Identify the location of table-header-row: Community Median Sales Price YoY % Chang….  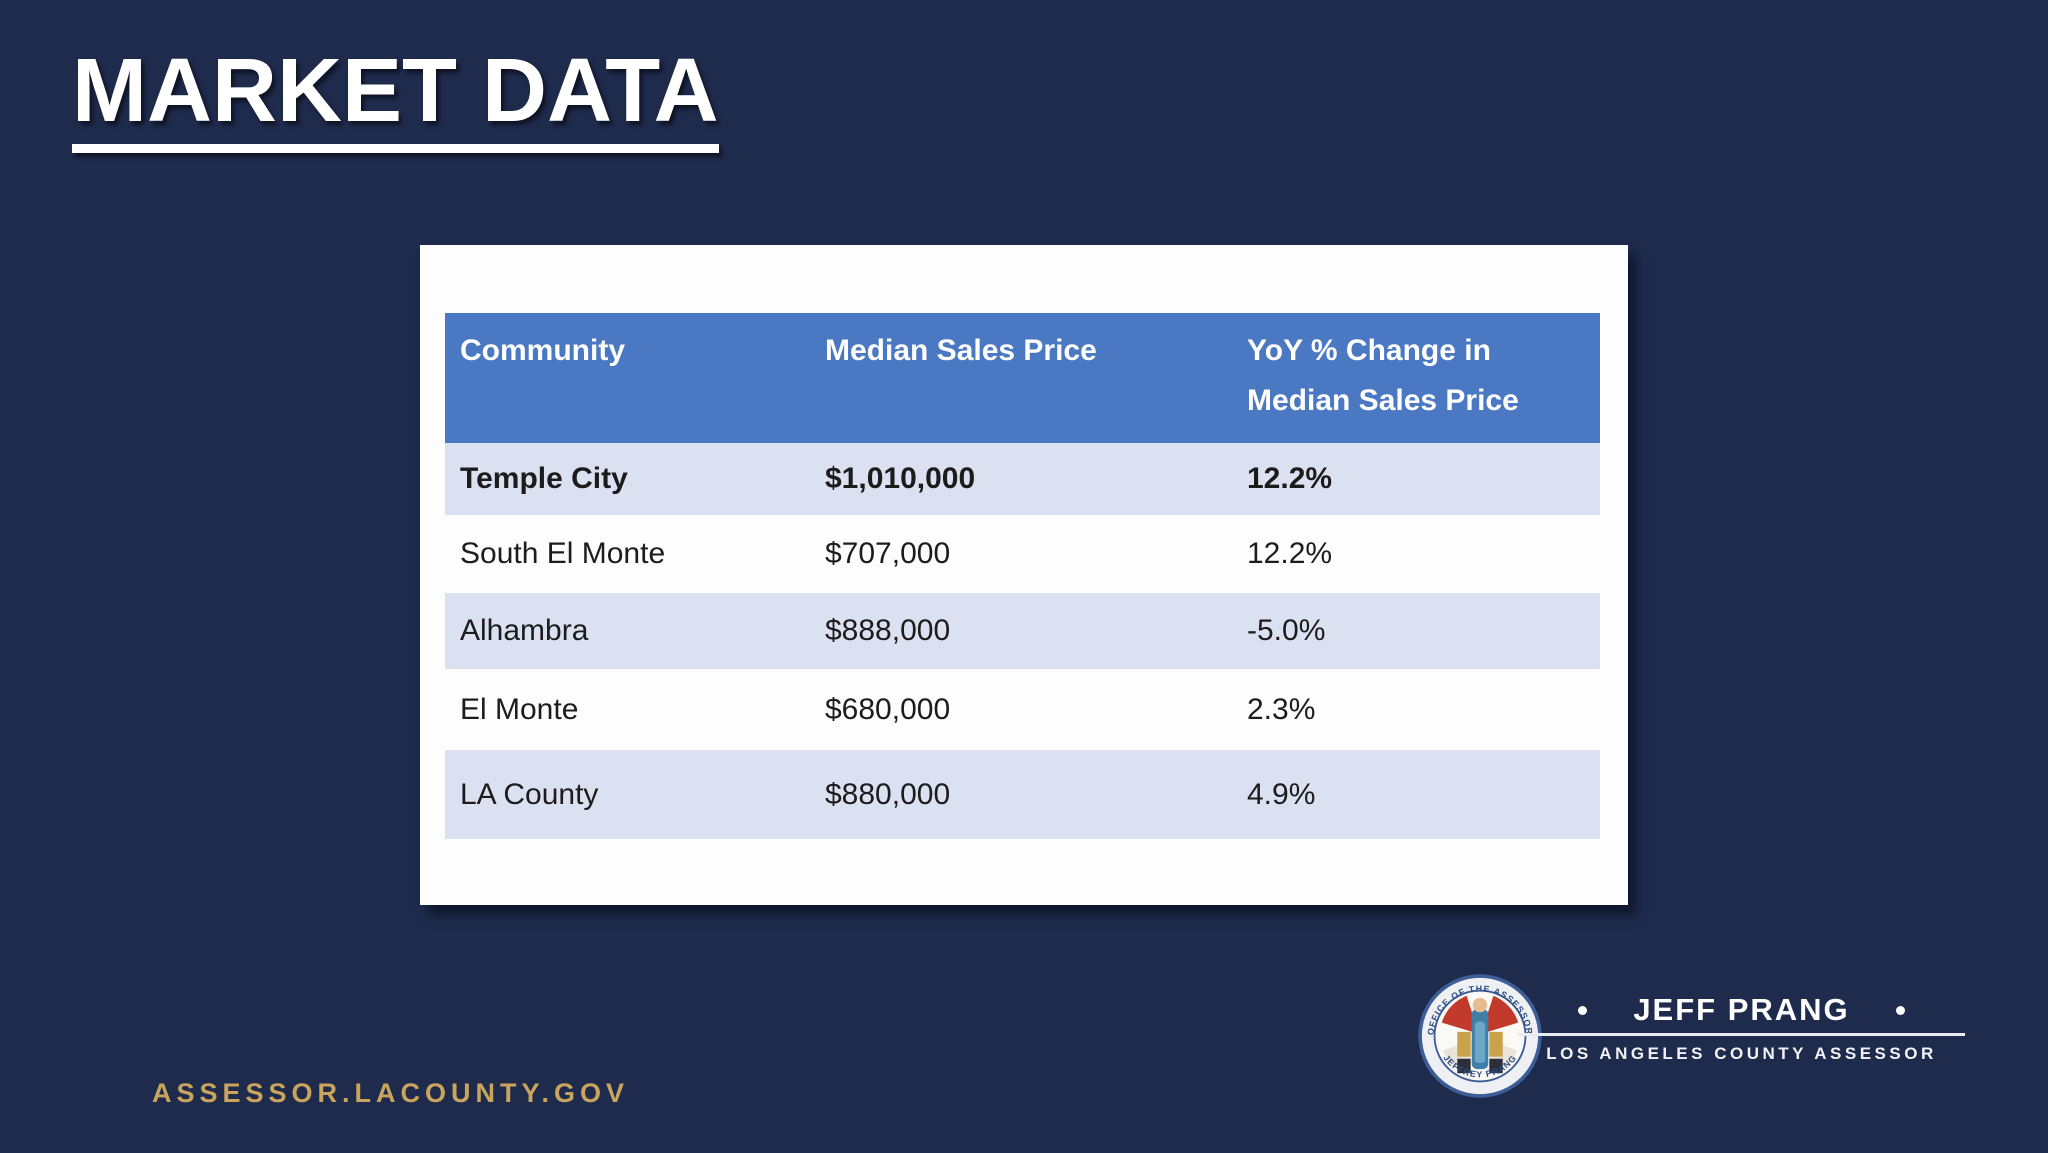
(1022, 378).